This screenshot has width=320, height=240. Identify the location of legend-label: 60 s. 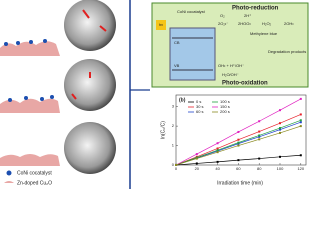
(200, 111).